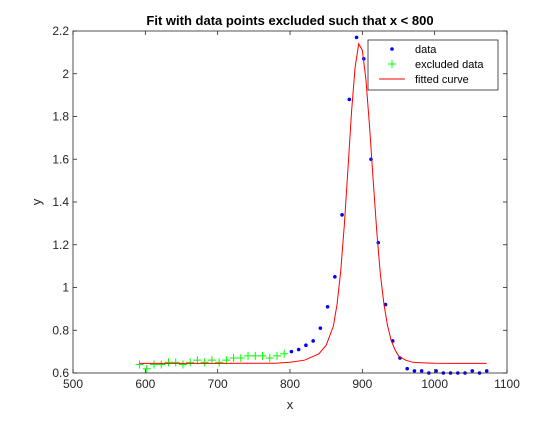  I want to click on legend-box, so click(433, 65).